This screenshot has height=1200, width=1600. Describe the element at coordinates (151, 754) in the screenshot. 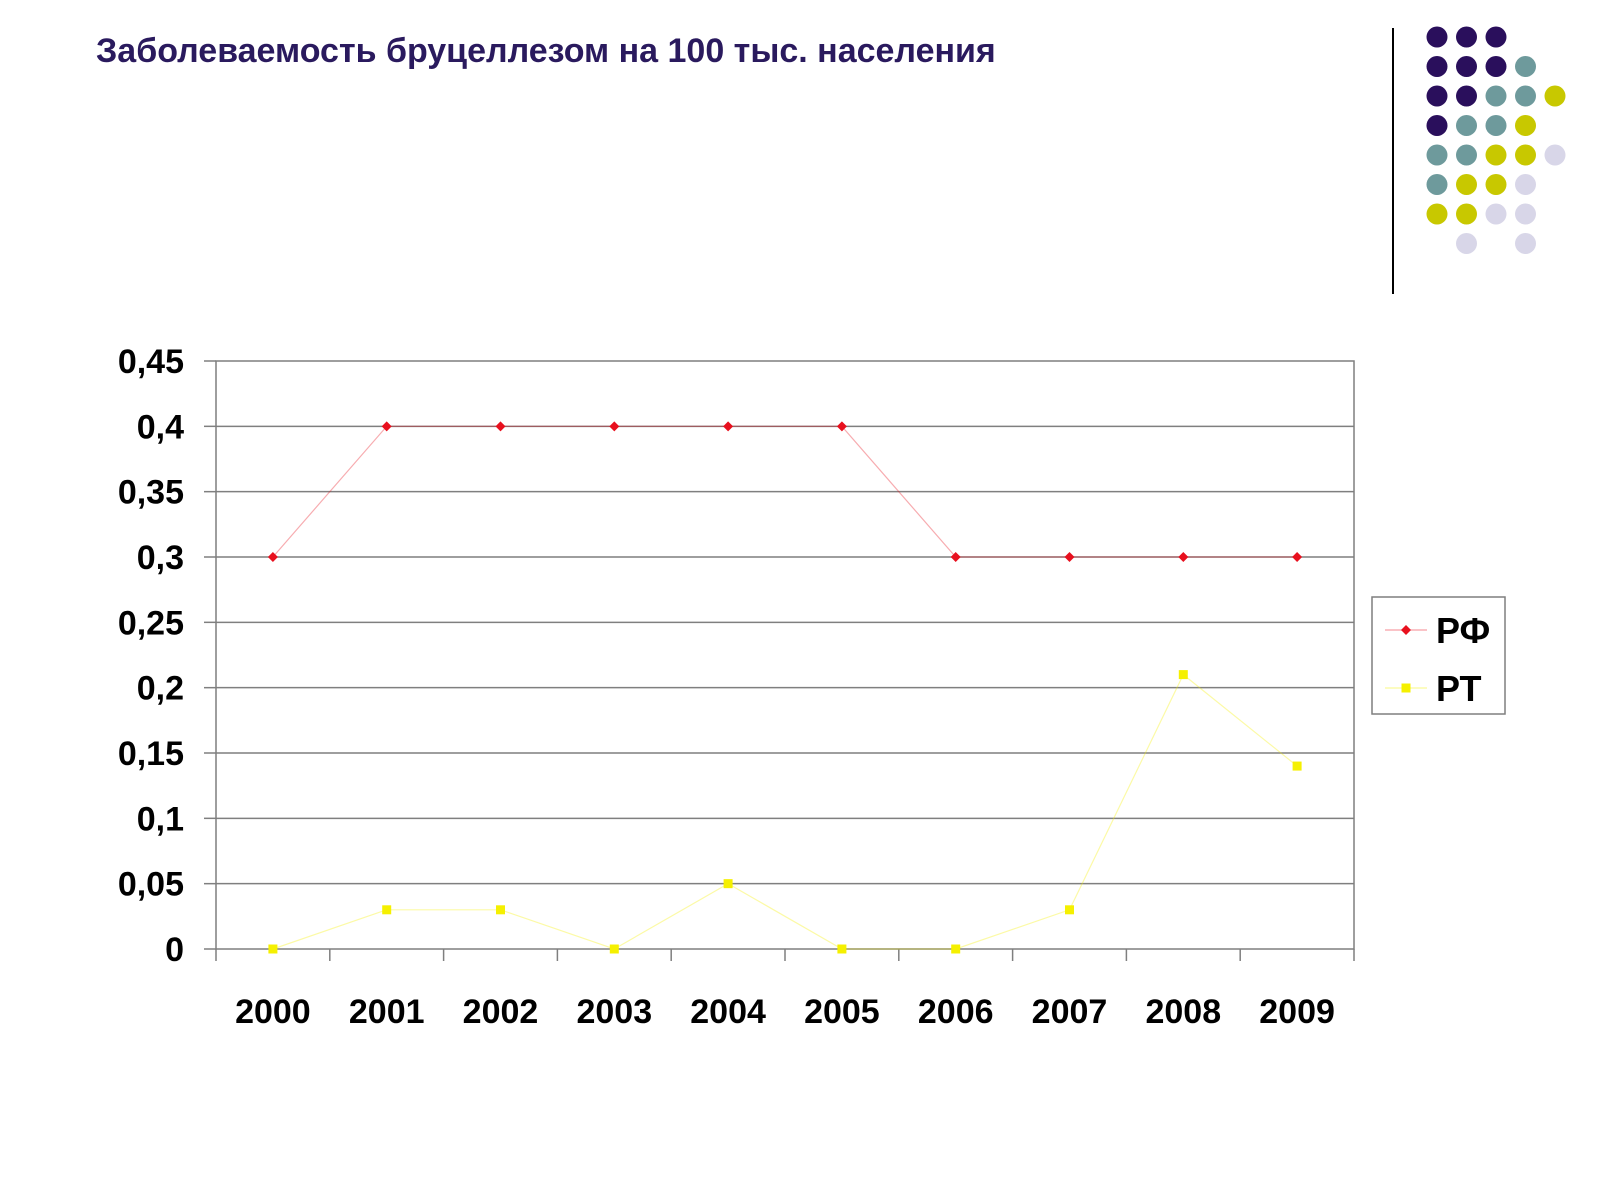

I see `y-tick-label: 0,15` at that location.